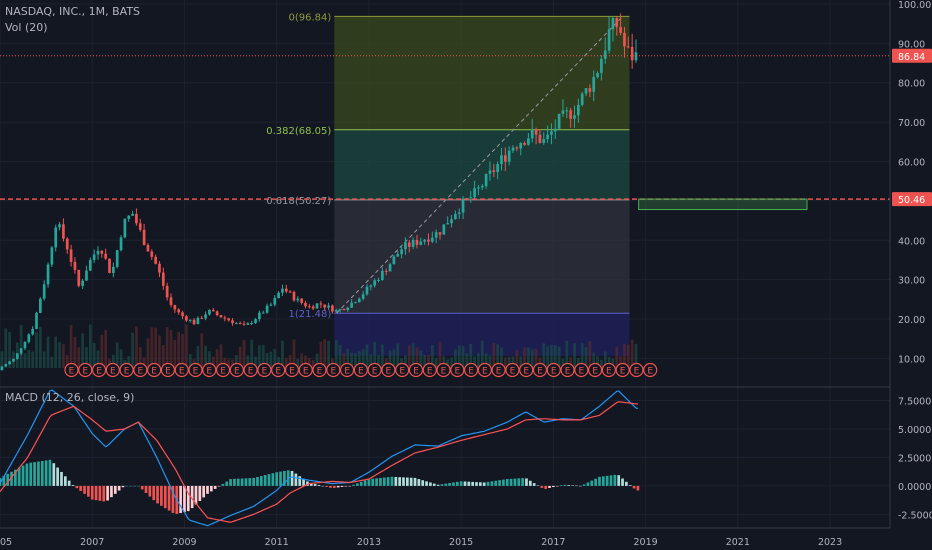  What do you see at coordinates (911, 162) in the screenshot?
I see `price-tick-label: 60.00` at bounding box center [911, 162].